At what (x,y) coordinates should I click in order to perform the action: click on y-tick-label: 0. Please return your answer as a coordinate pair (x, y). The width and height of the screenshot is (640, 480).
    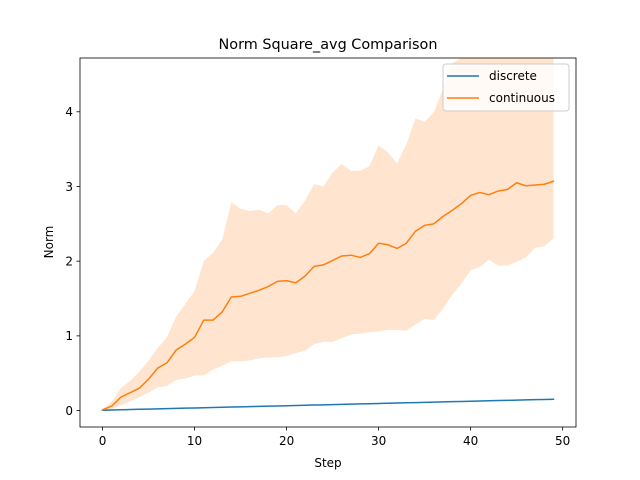
    Looking at the image, I should click on (69, 411).